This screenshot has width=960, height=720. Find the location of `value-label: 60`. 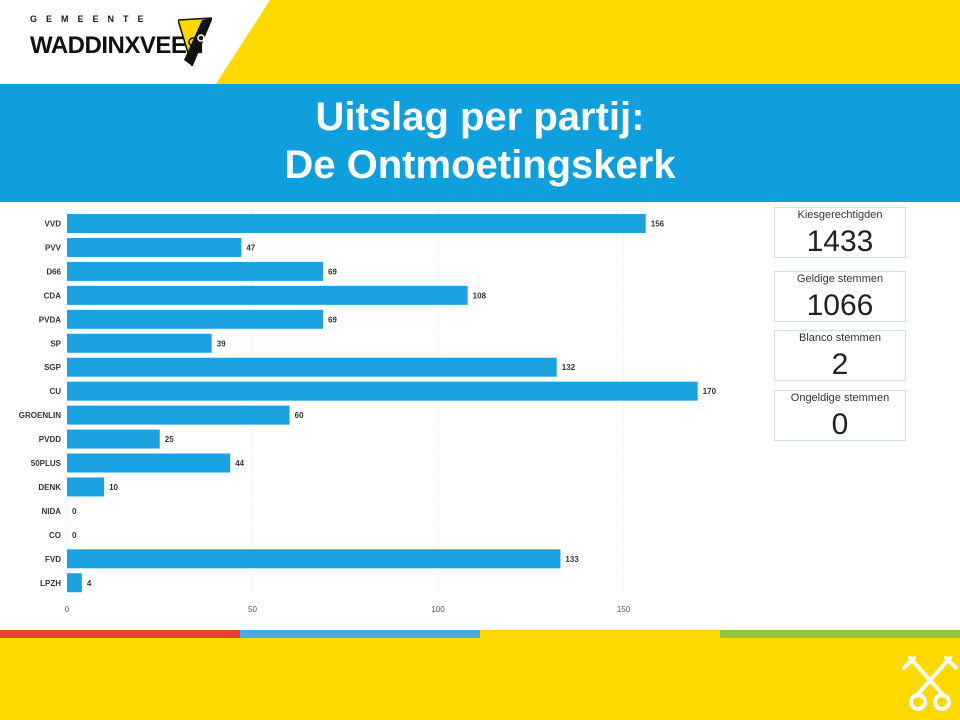

value-label: 60 is located at coordinates (299, 415).